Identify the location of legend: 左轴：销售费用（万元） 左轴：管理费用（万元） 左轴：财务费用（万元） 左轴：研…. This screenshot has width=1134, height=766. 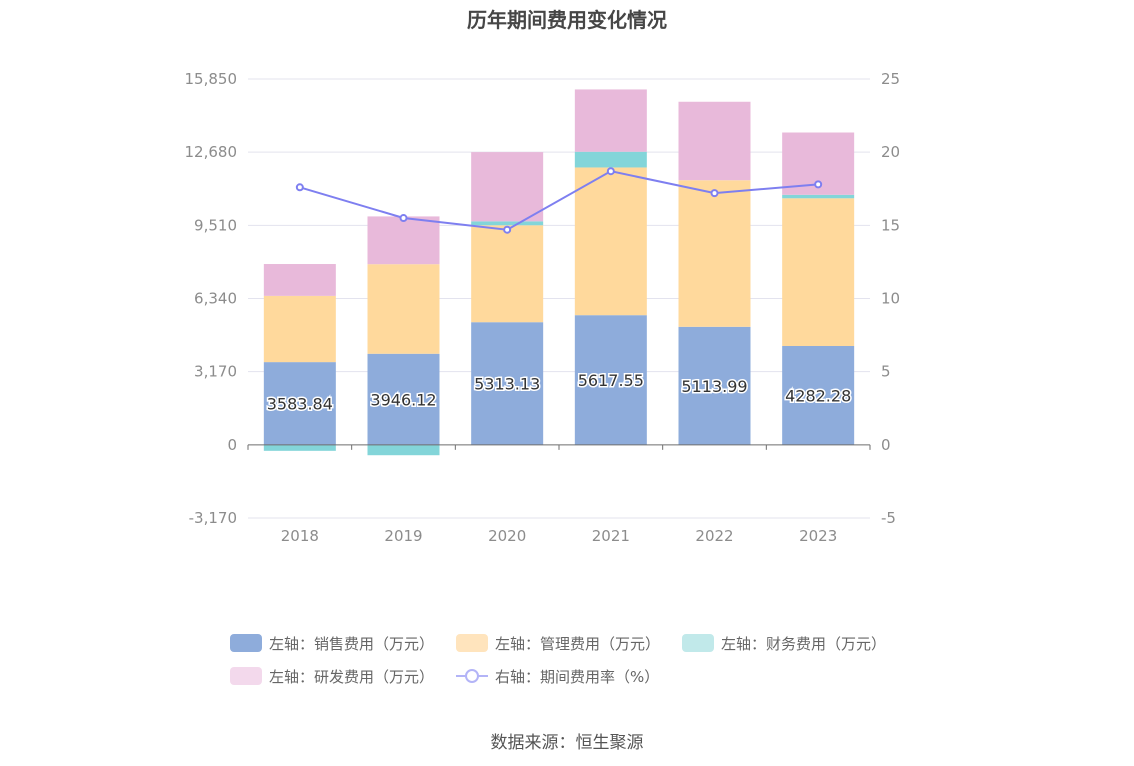
(580, 665).